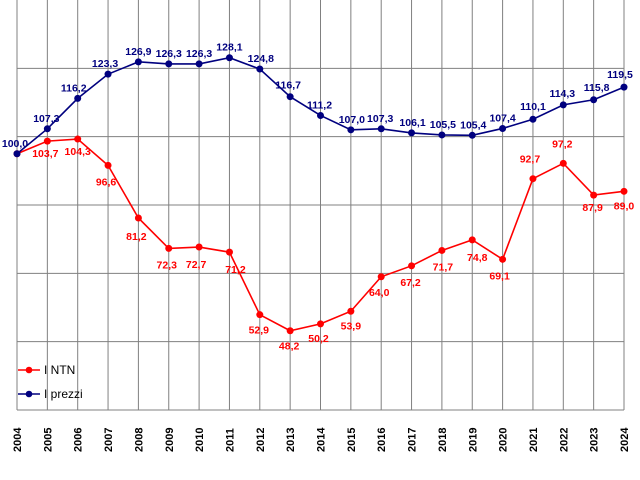 This screenshot has width=640, height=480. What do you see at coordinates (352, 120) in the screenshot?
I see `data-label: 107,0` at bounding box center [352, 120].